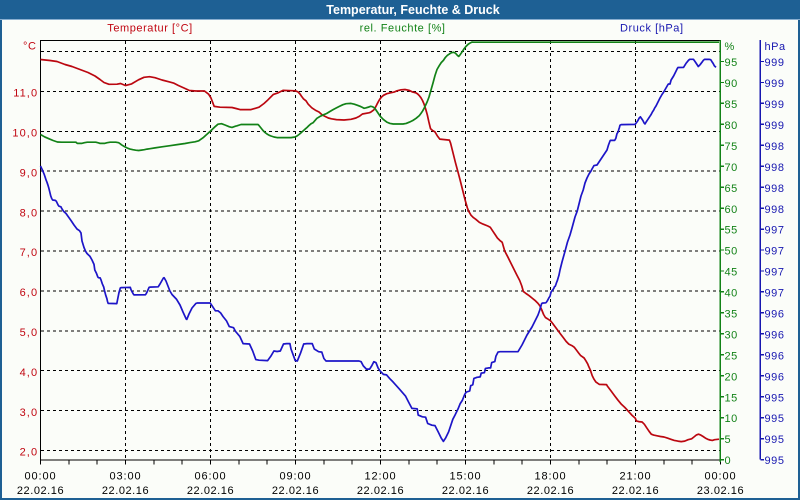  Describe the element at coordinates (776, 47) in the screenshot. I see `svg-text: hPa` at that location.